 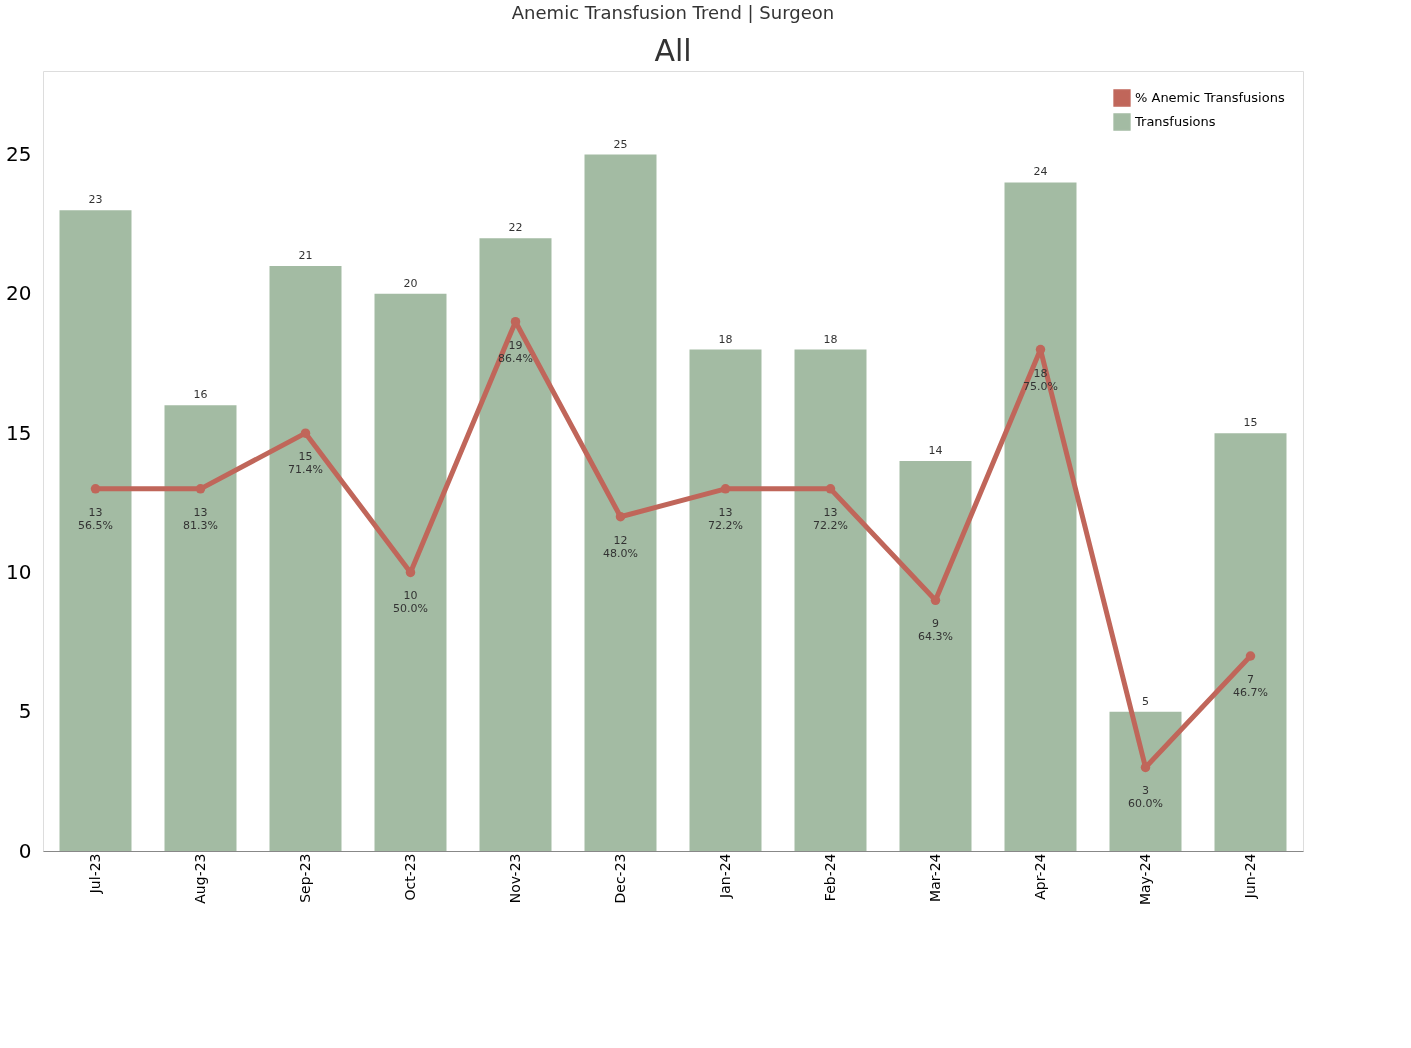 I want to click on legend-label: % Anemic Transfusions, so click(x=1210, y=97).